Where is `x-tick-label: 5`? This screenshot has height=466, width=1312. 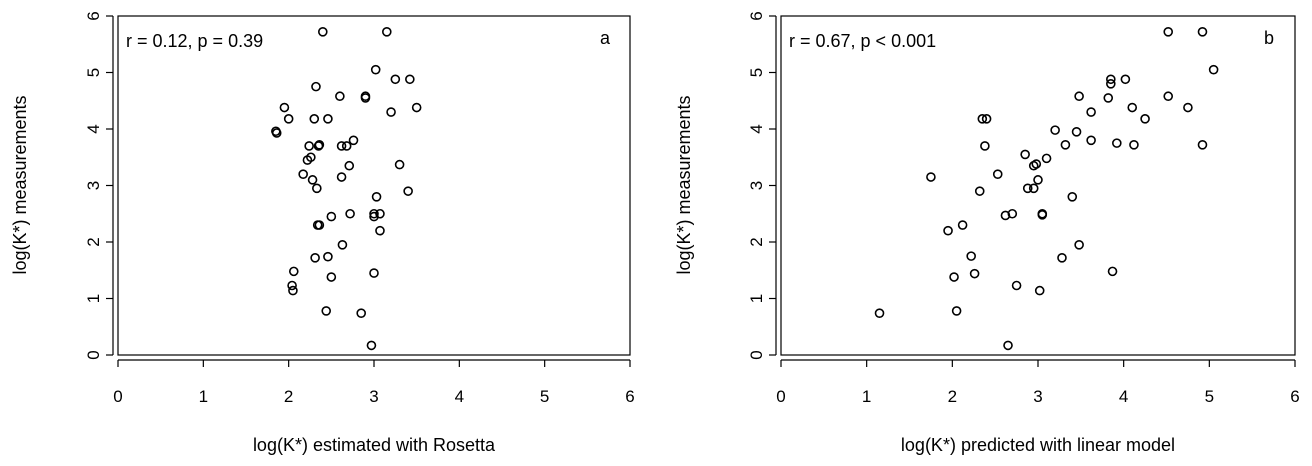 x-tick-label: 5 is located at coordinates (1209, 396).